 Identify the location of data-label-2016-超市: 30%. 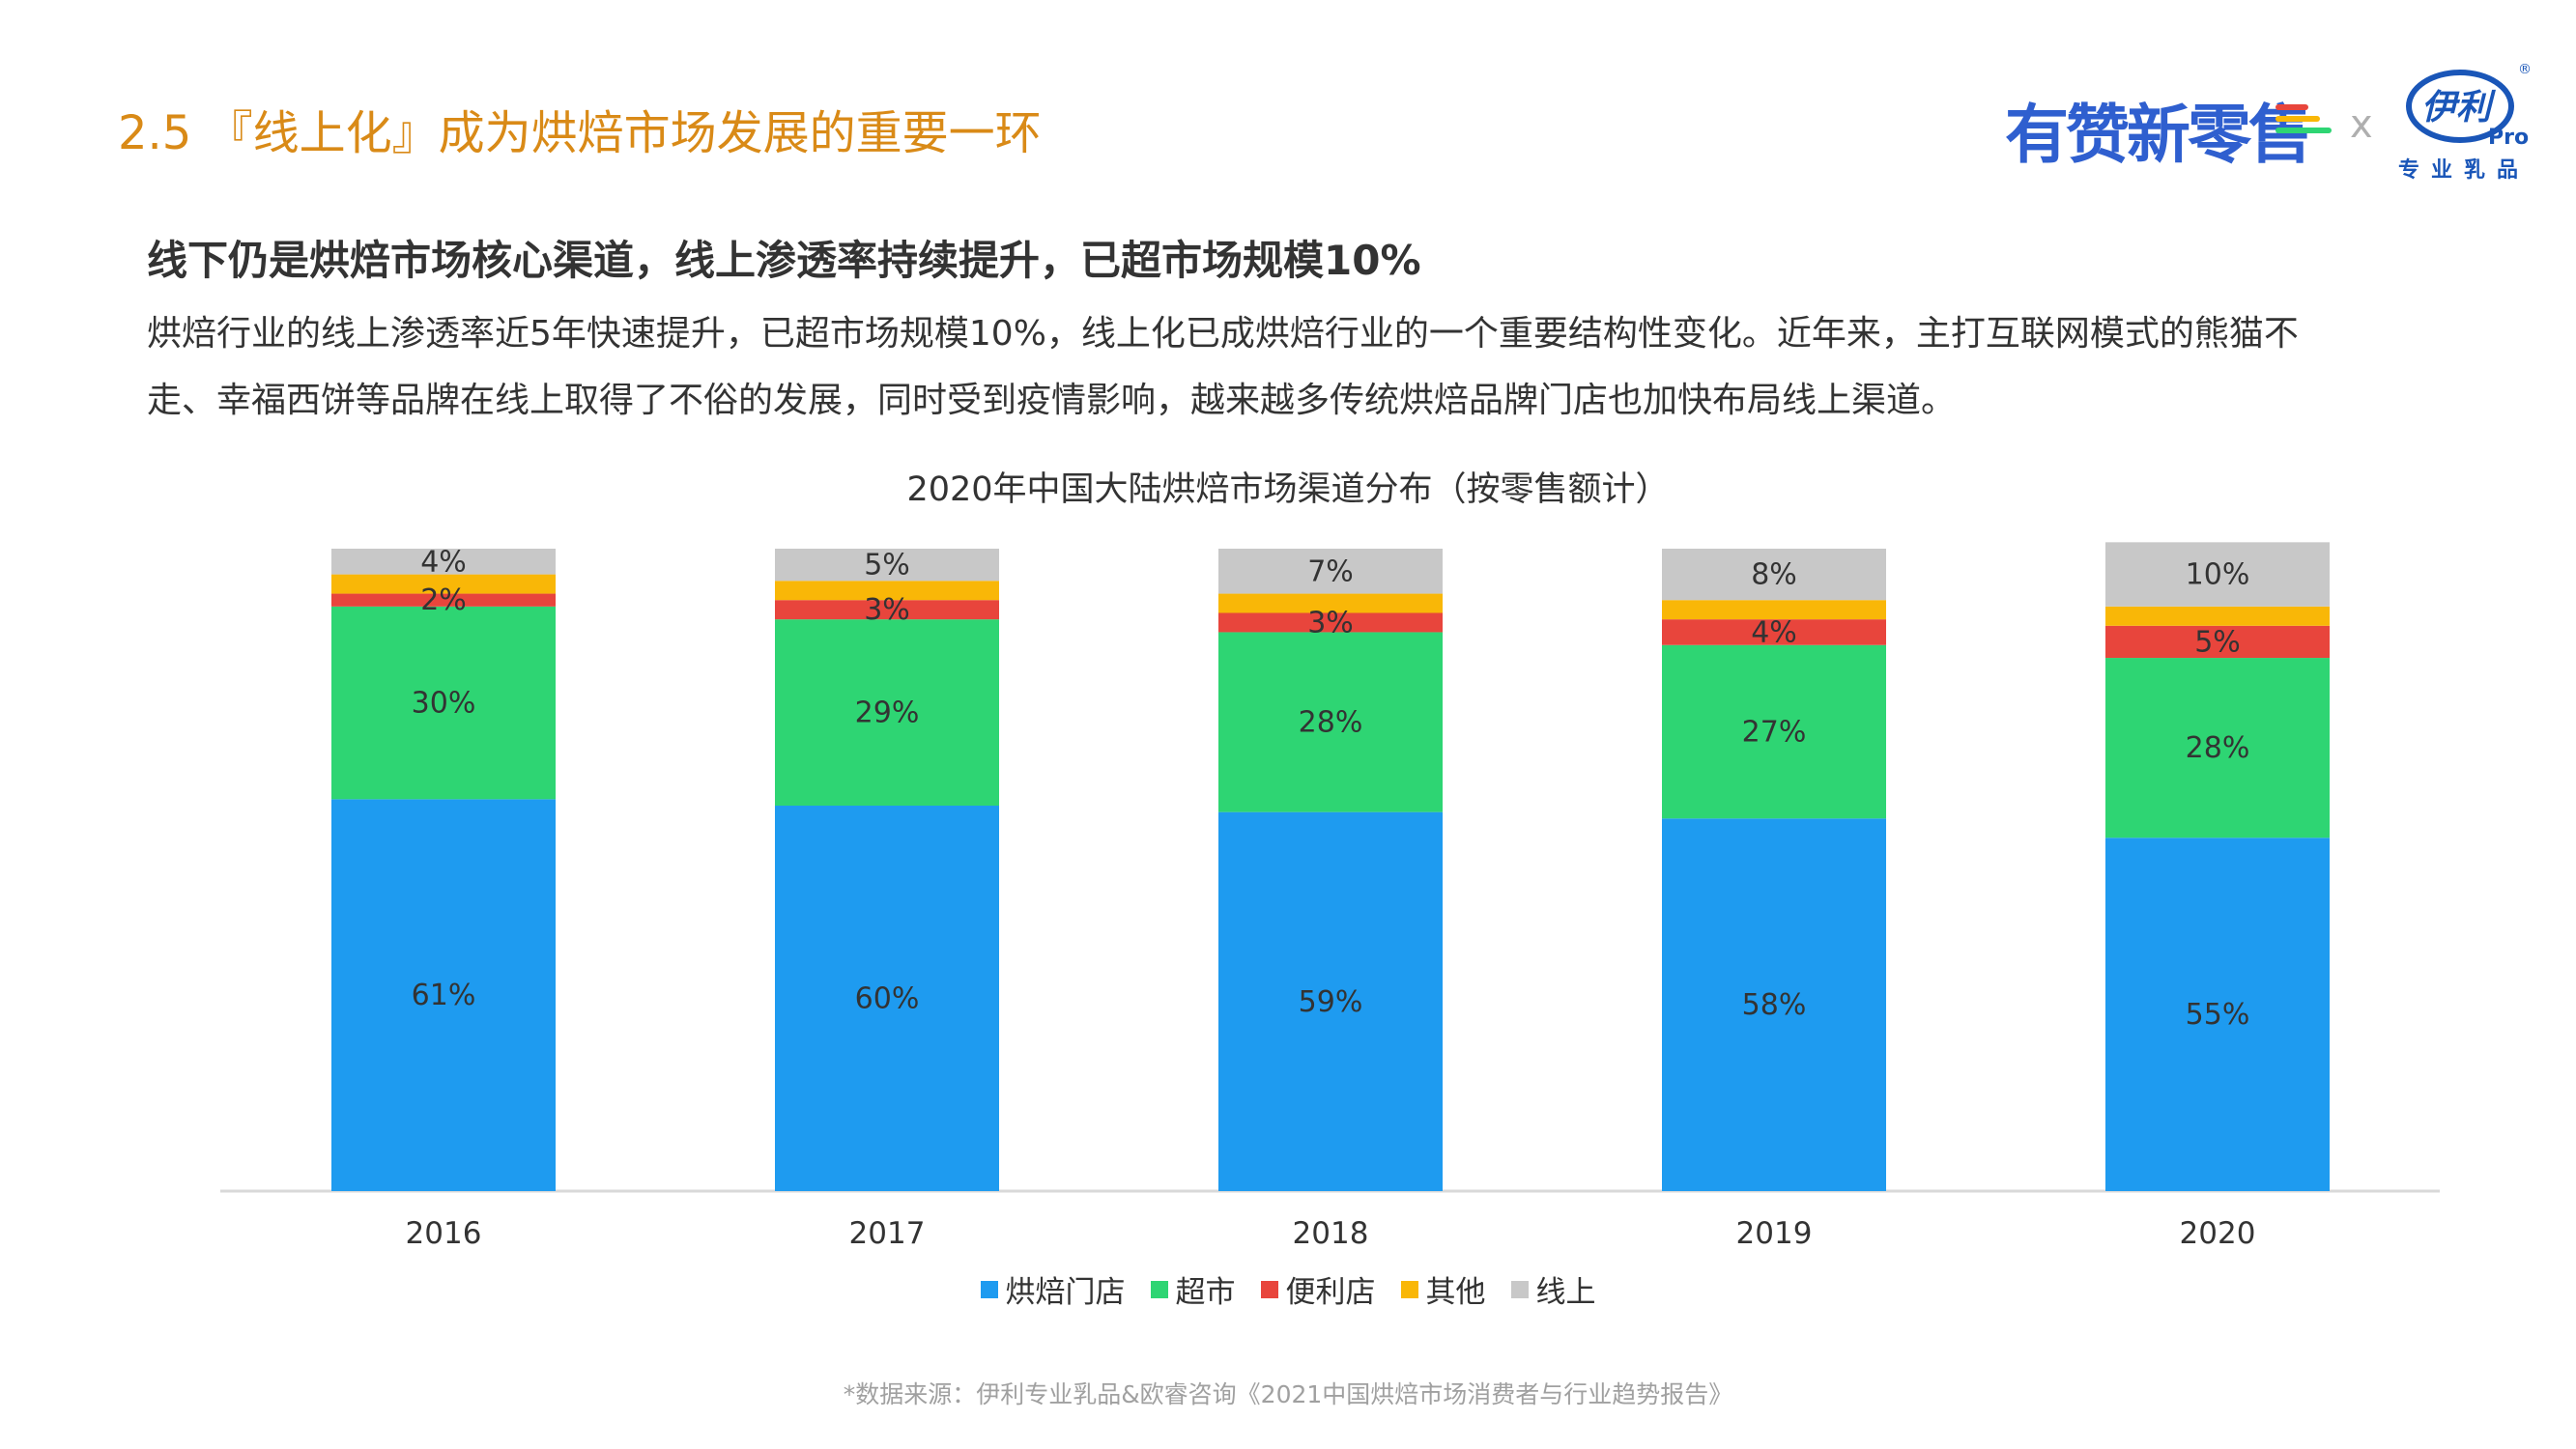
(444, 704).